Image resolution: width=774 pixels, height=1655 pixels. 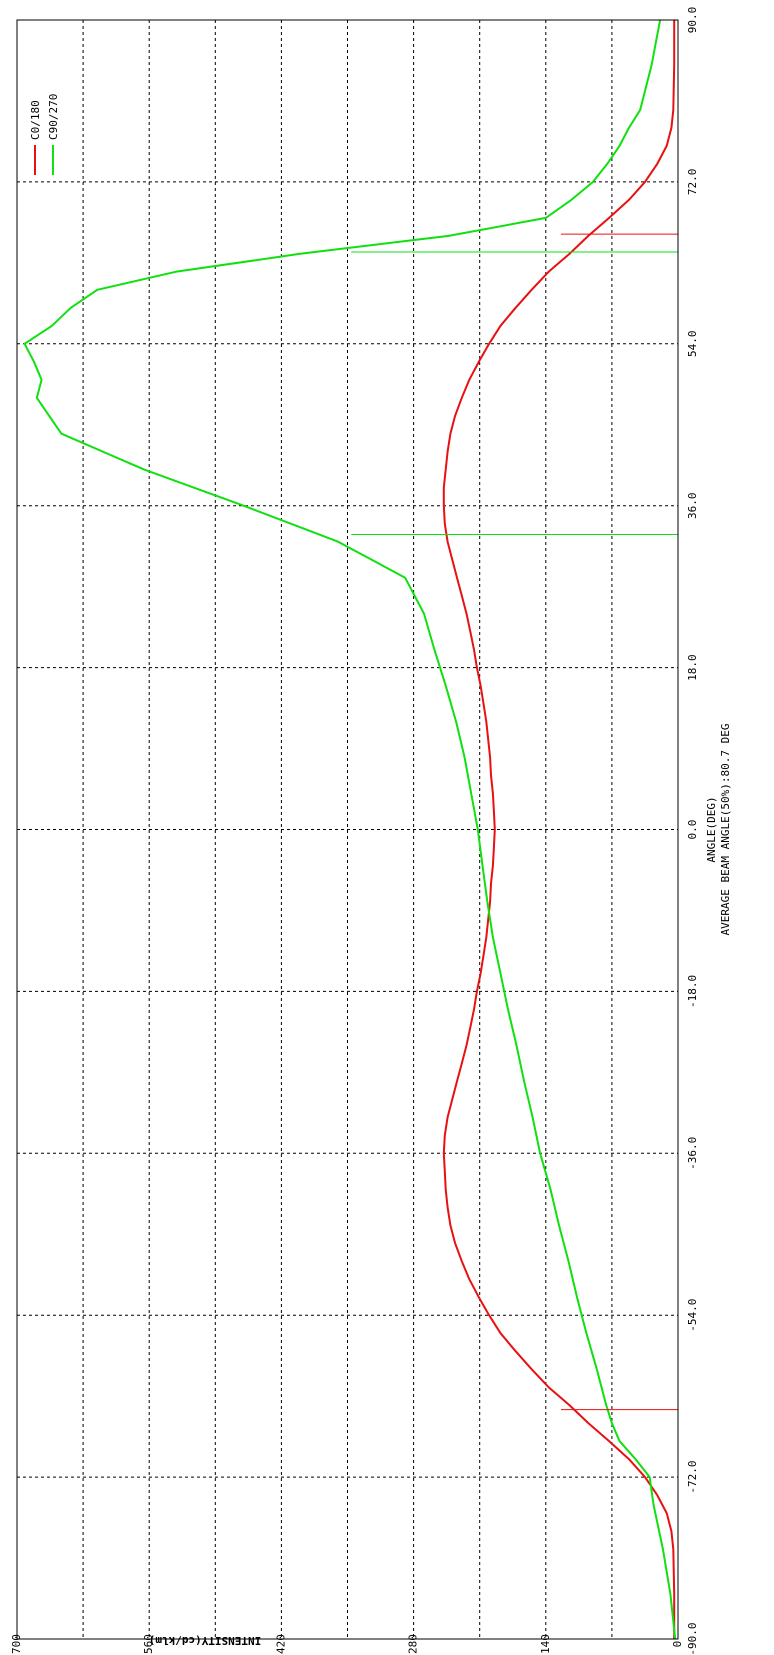 I want to click on y-tick-label: 280, so click(x=413, y=1644).